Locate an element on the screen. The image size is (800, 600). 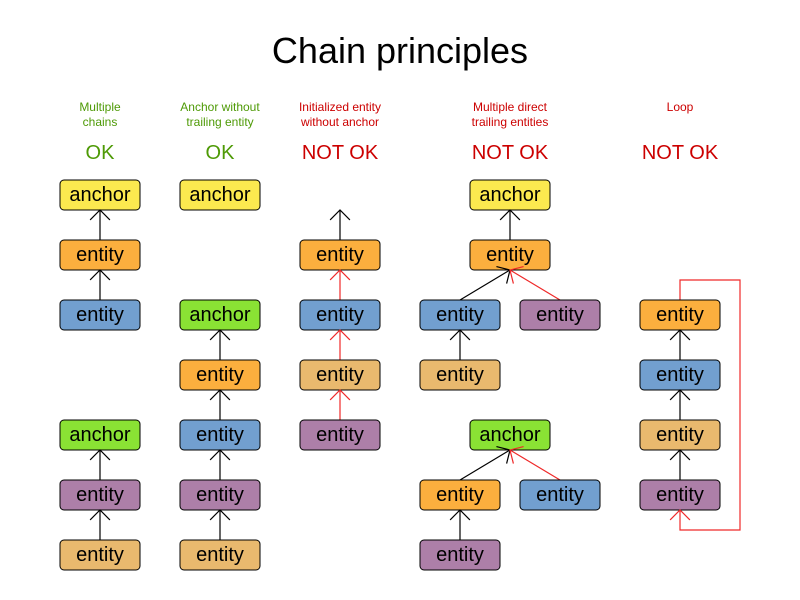
diagram-caption: Multiple is located at coordinates (100, 107).